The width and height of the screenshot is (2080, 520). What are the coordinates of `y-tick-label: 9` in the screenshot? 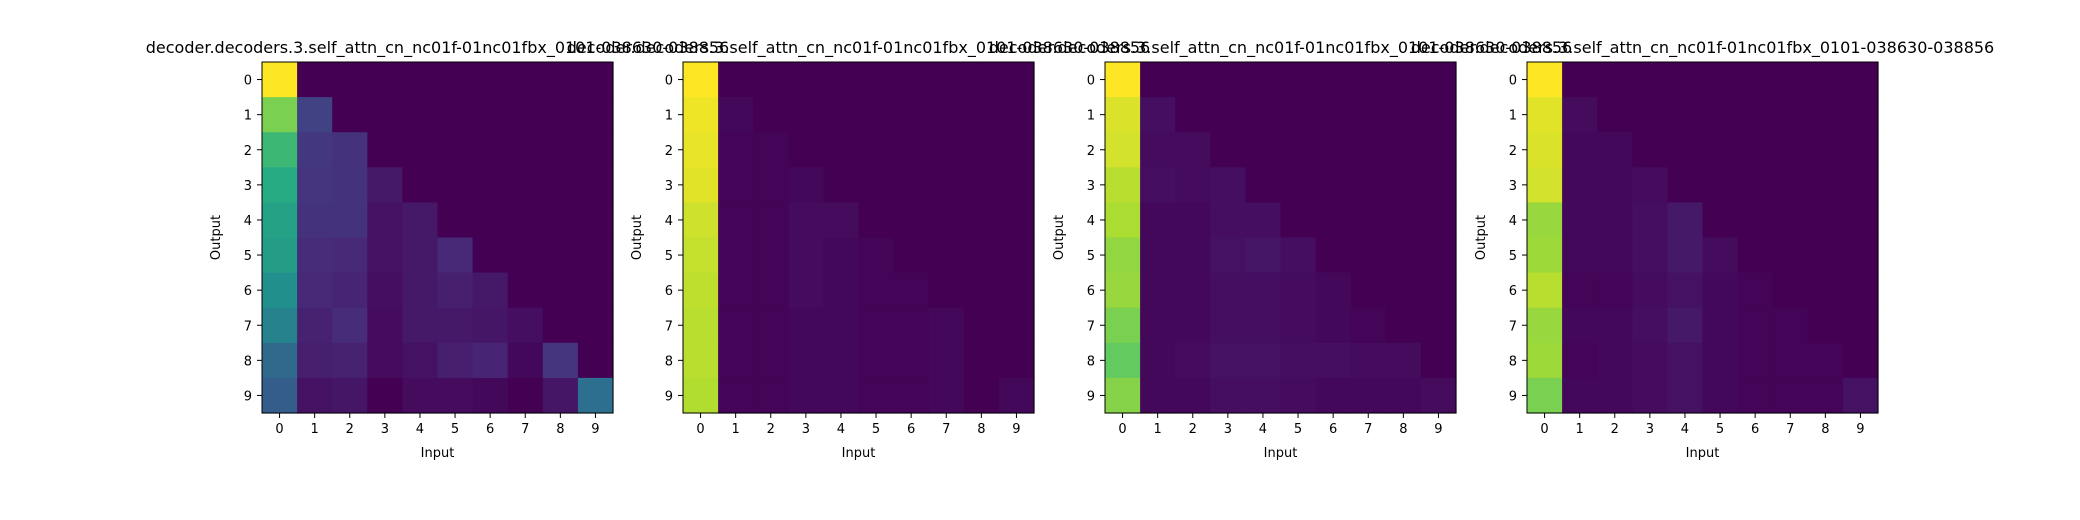 It's located at (669, 396).